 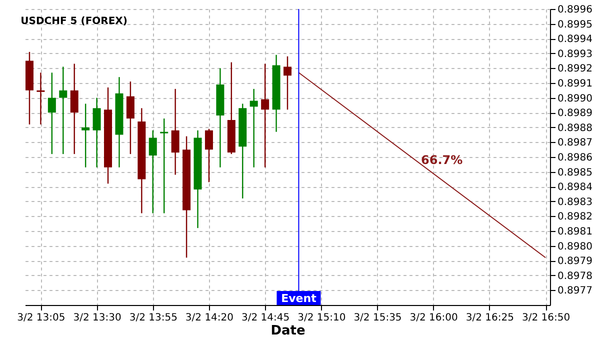 I want to click on x-tick-label: 3/2 16:25, so click(x=490, y=318).